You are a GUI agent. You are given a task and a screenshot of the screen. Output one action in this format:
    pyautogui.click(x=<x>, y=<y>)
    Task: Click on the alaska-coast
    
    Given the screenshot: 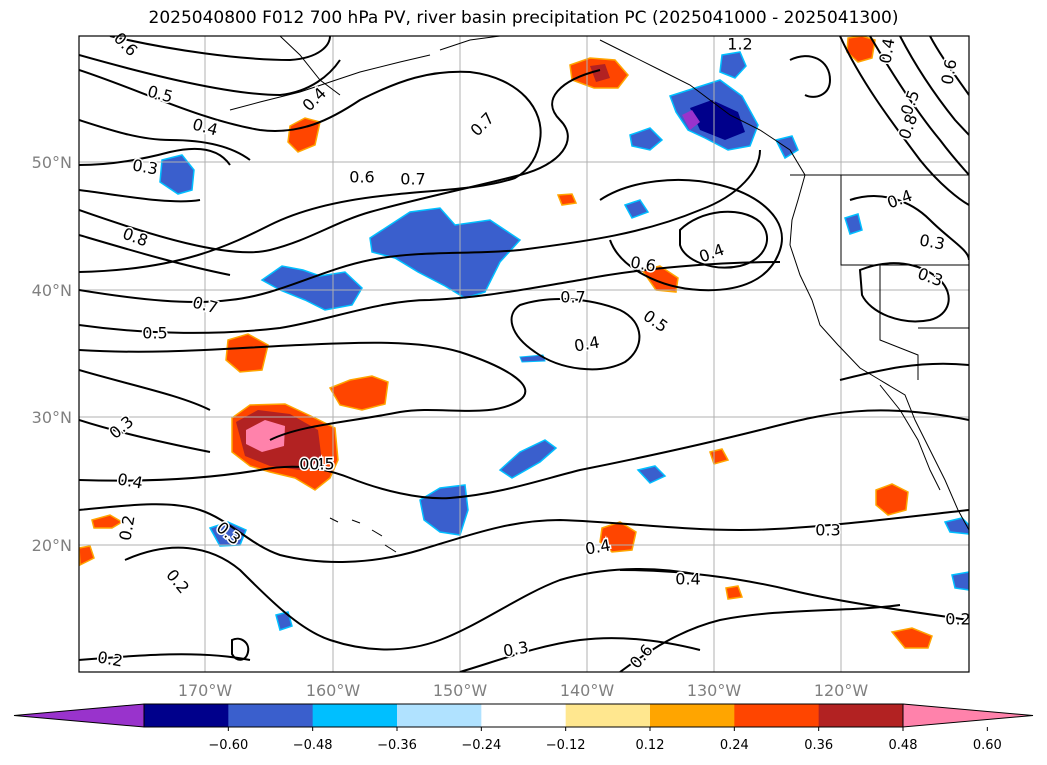 What is the action you would take?
    pyautogui.click(x=390, y=66)
    